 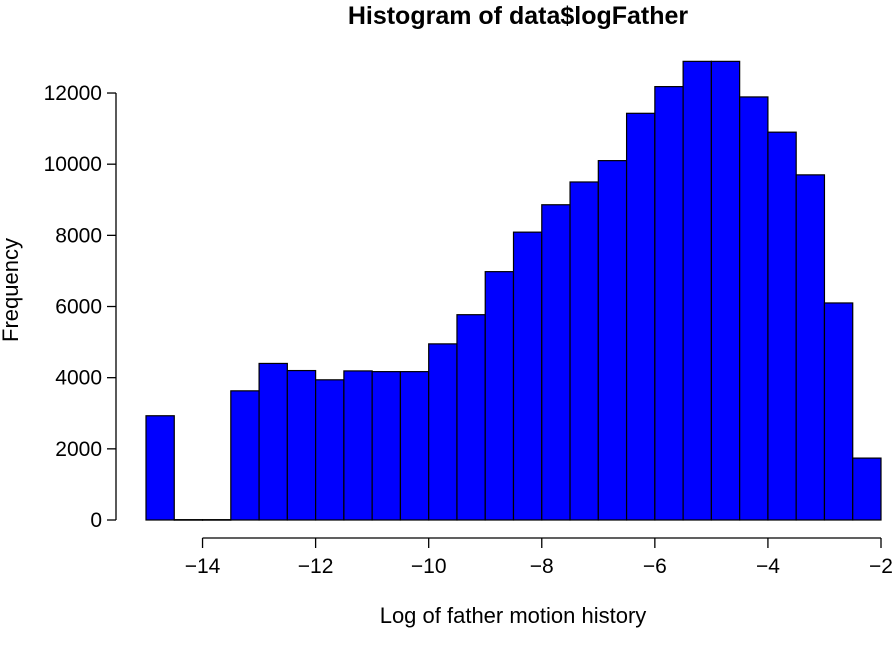 What do you see at coordinates (78, 378) in the screenshot?
I see `y-tick-label: 4000` at bounding box center [78, 378].